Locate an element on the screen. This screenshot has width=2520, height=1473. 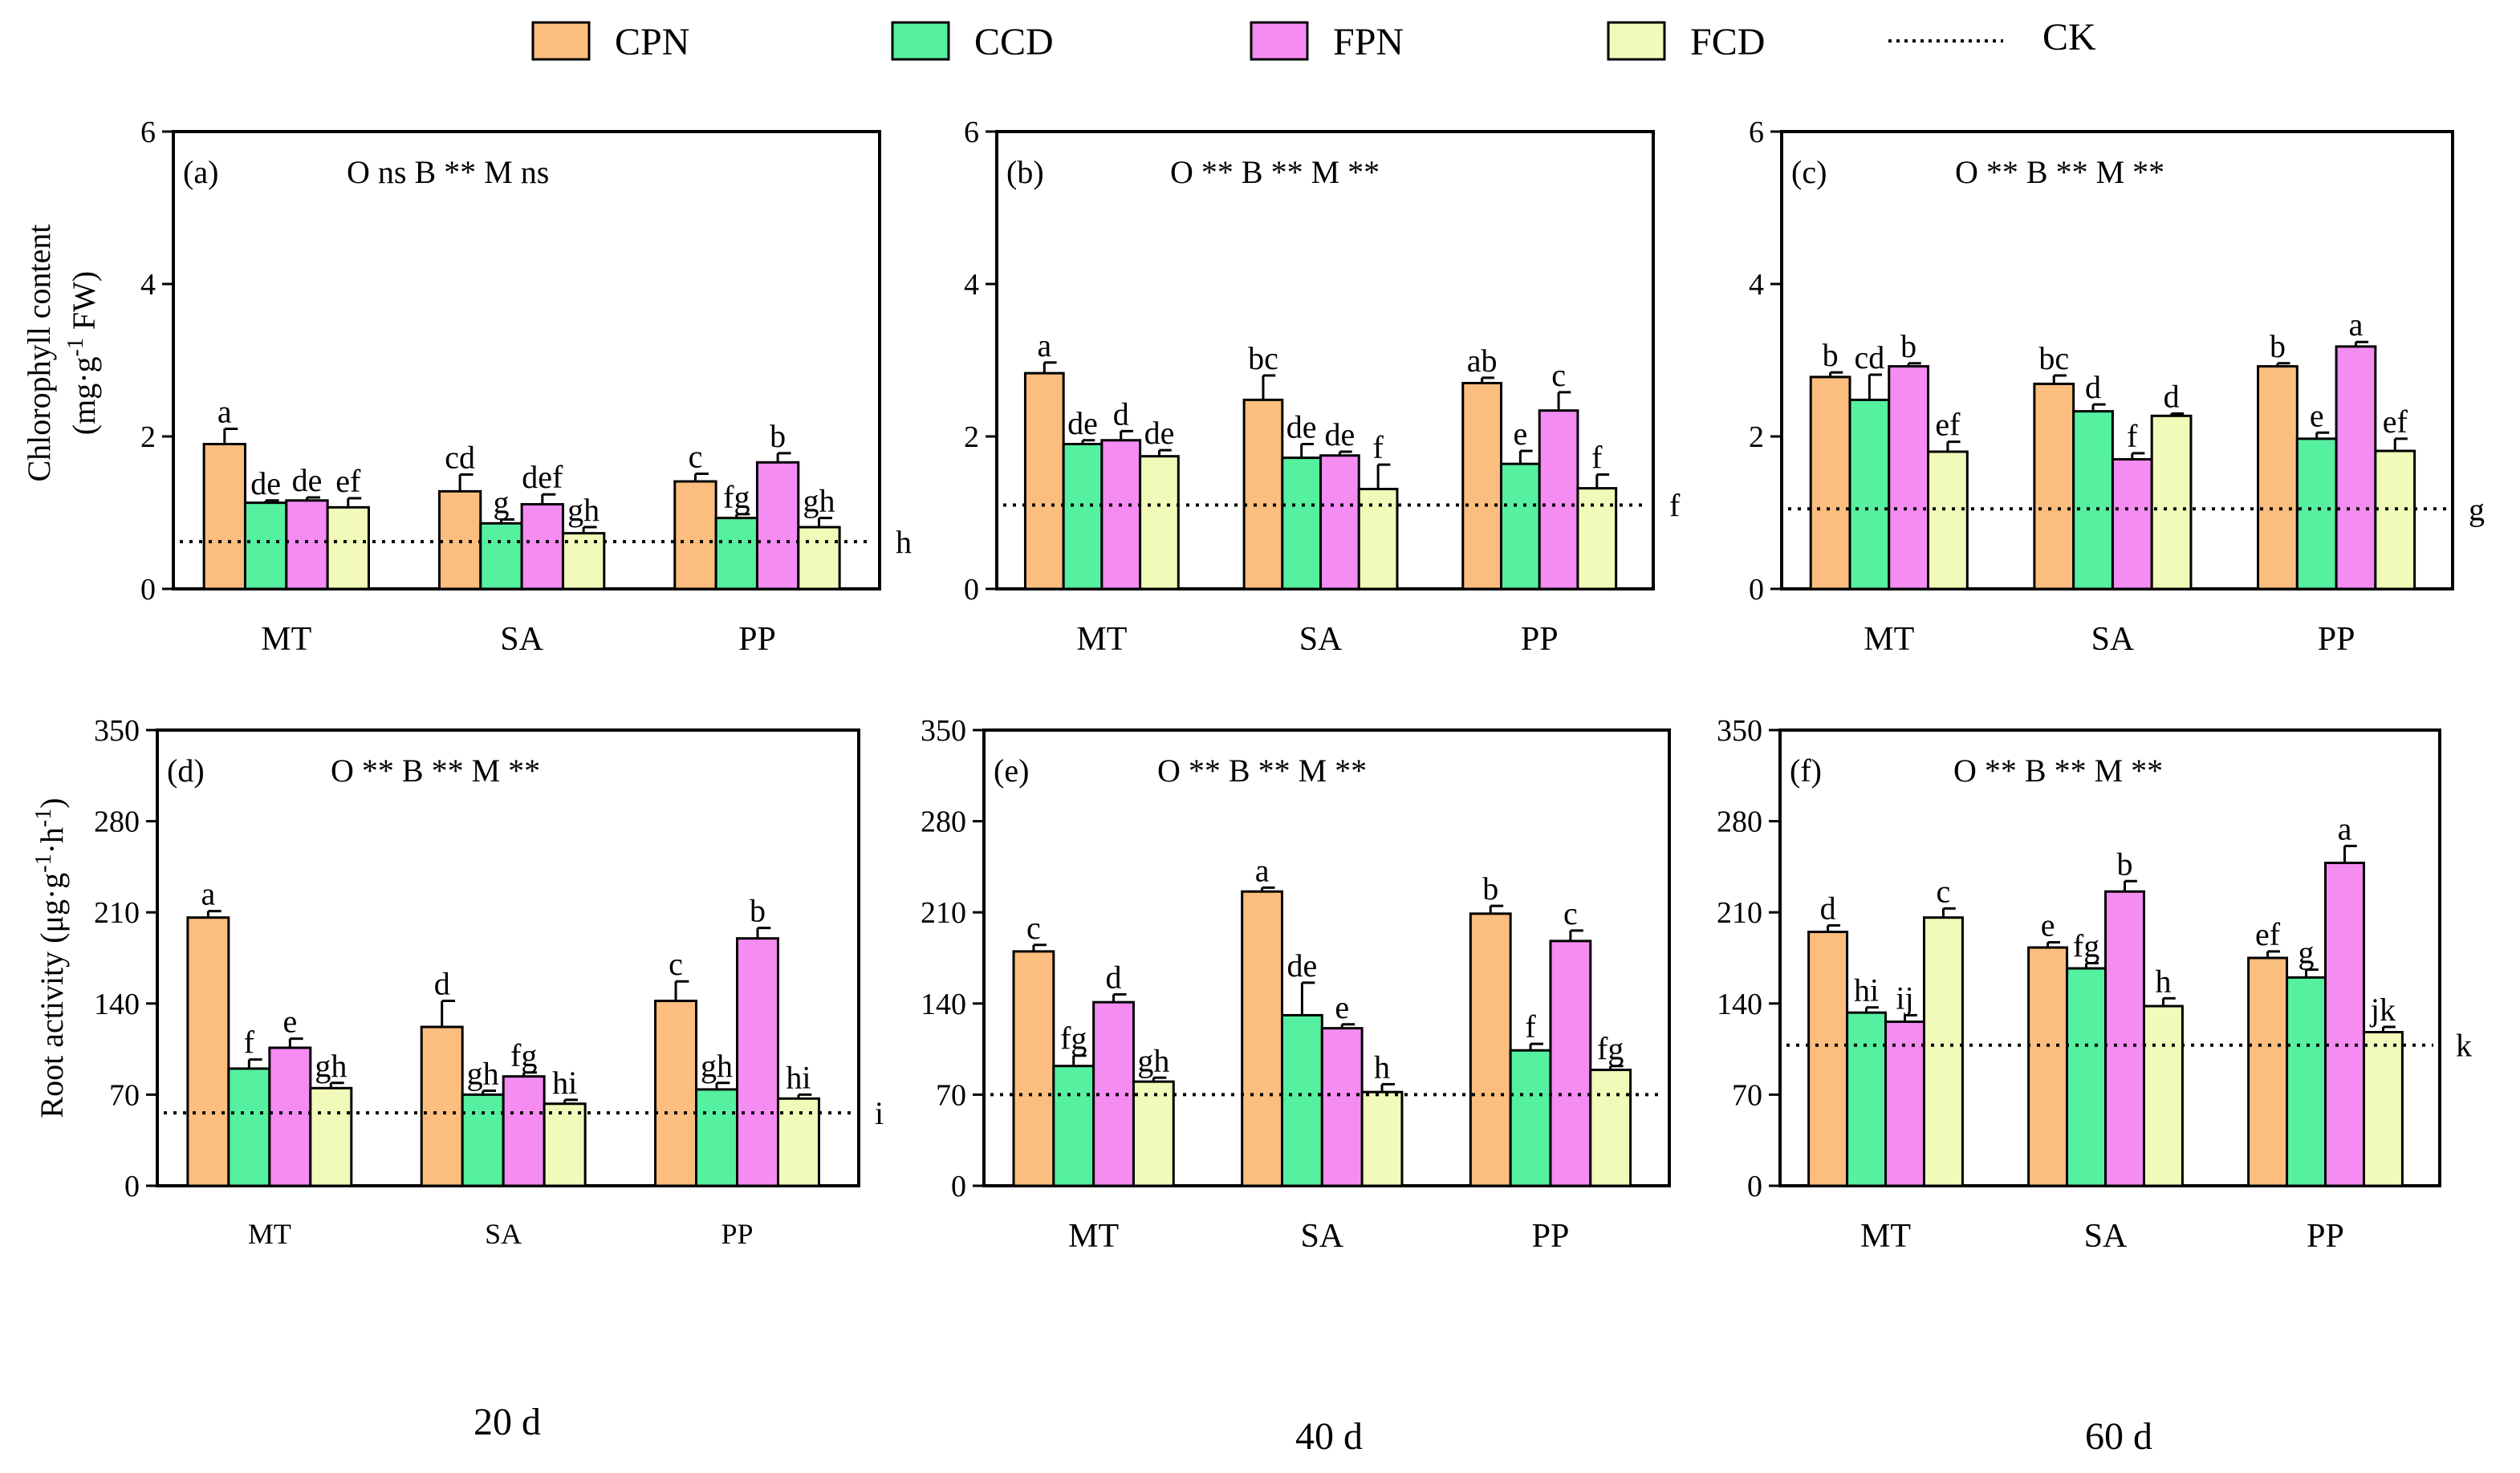
bar-sa-cpn is located at coordinates (2054, 486).